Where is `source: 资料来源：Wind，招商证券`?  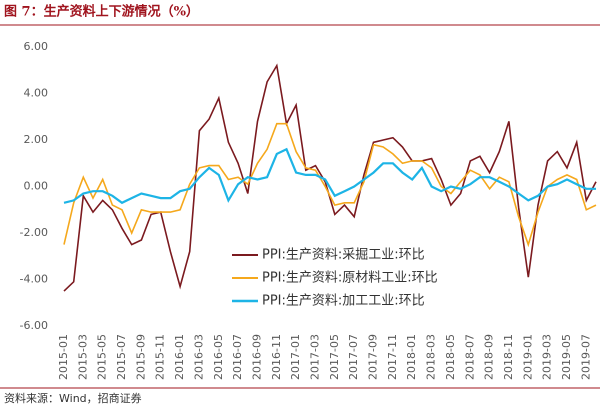
source: 资料来源：Wind，招商证券 is located at coordinates (73, 398).